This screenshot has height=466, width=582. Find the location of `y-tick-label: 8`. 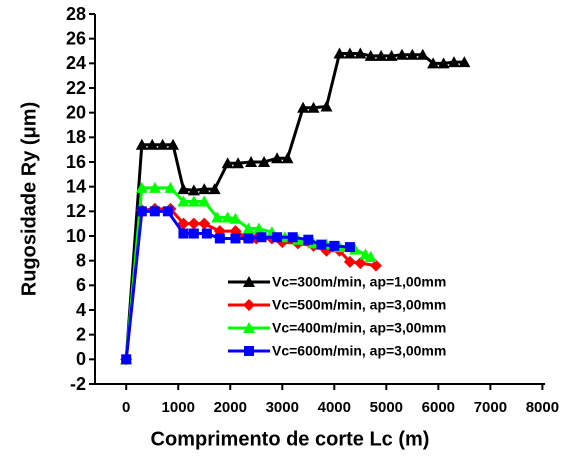

y-tick-label: 8 is located at coordinates (81, 260).